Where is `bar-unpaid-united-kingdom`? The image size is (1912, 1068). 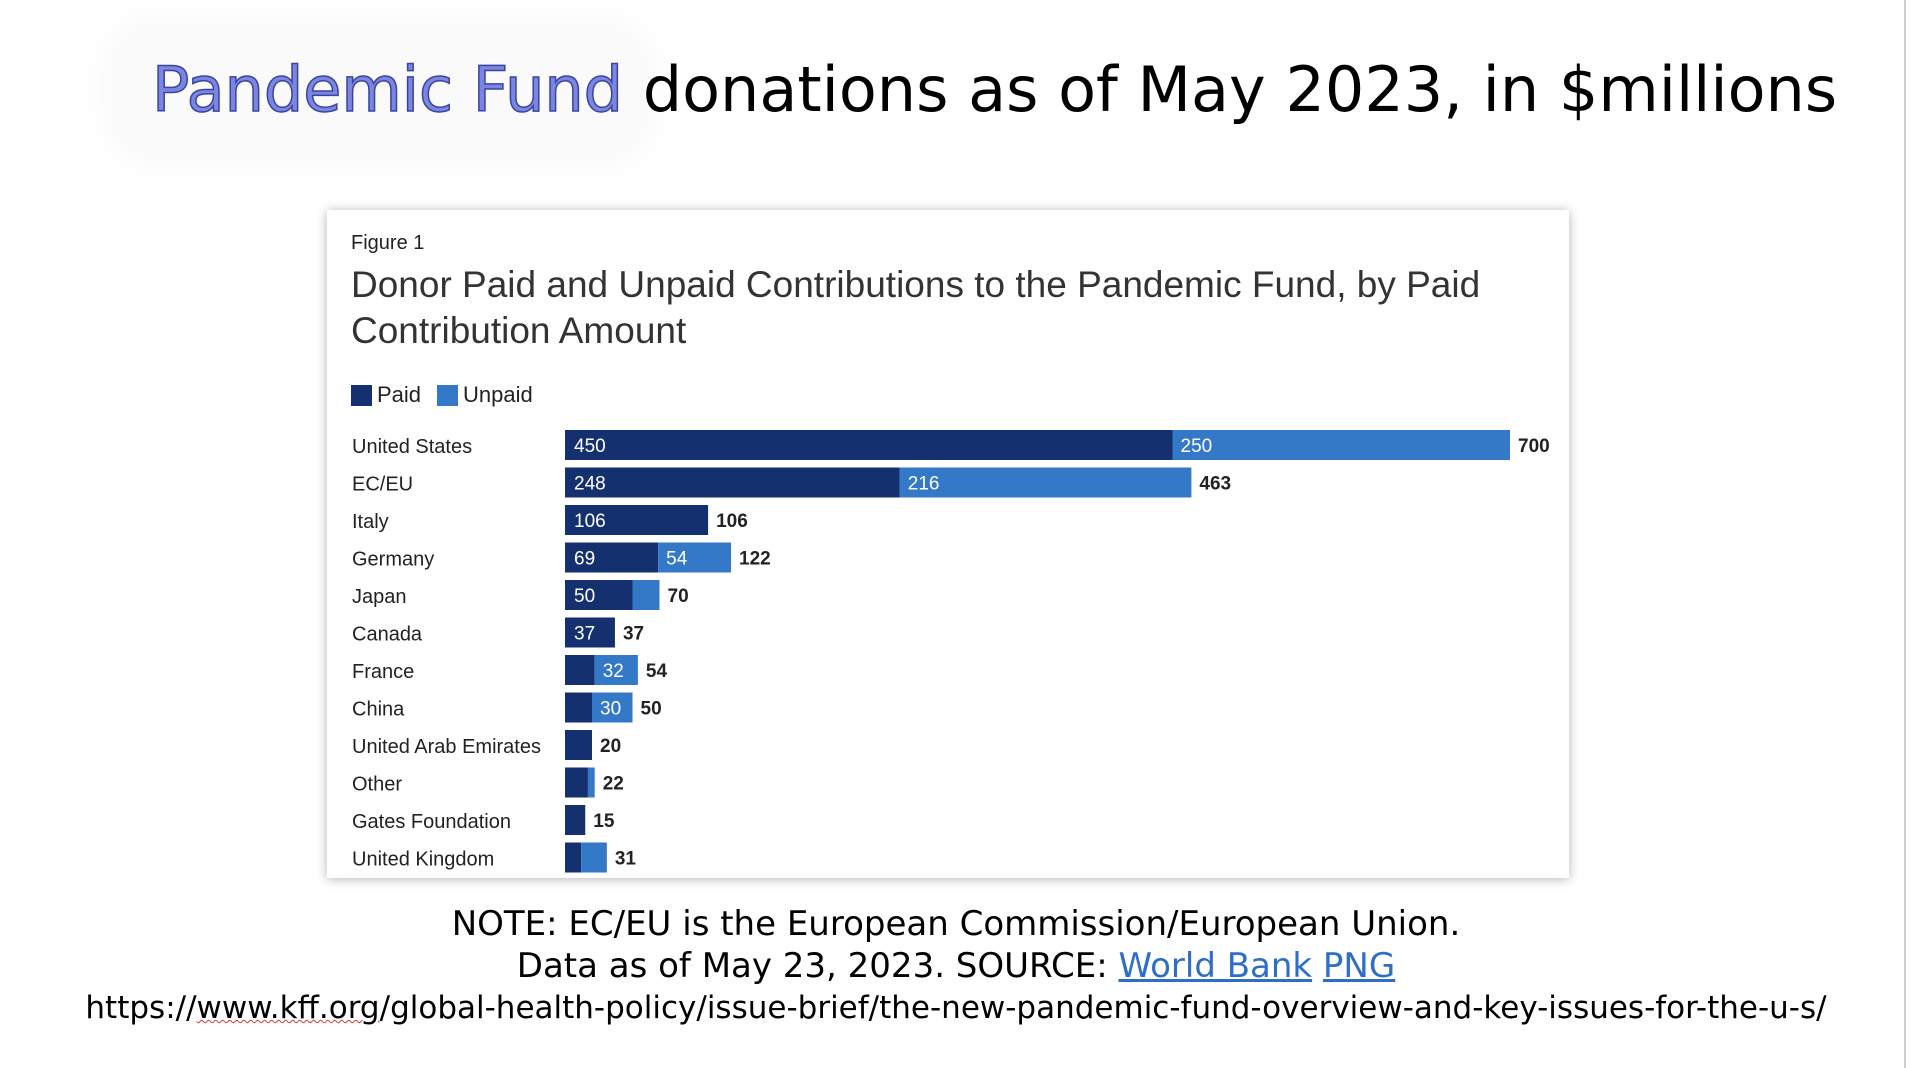 bar-unpaid-united-kingdom is located at coordinates (594, 857).